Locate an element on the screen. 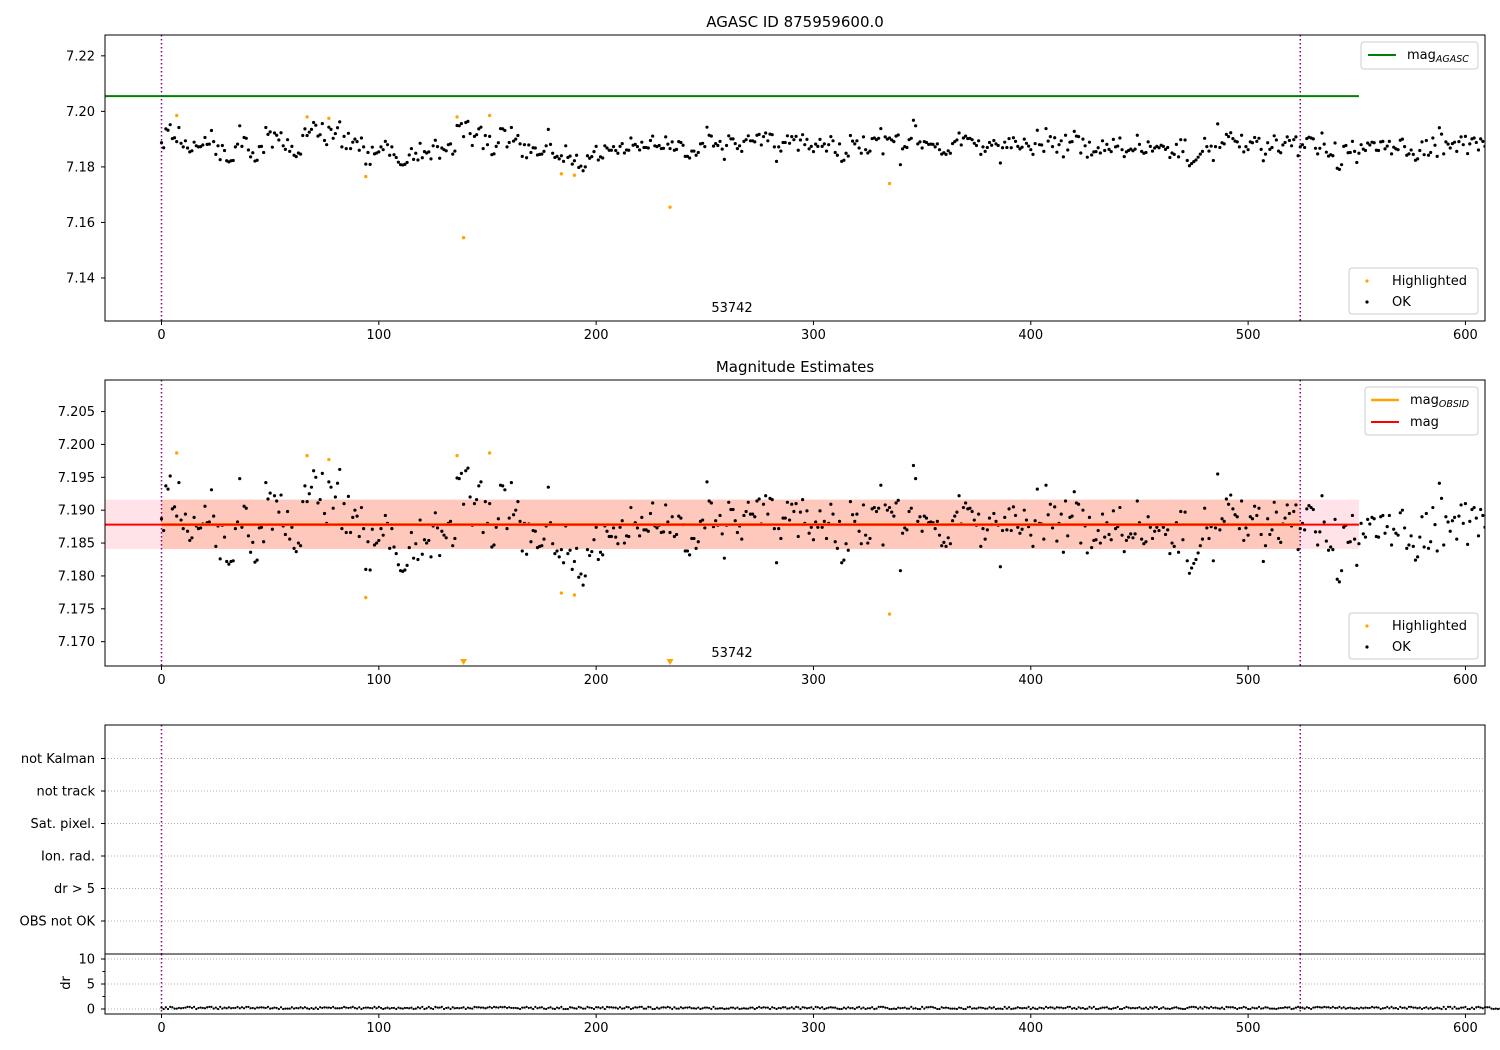 This screenshot has width=1500, height=1050. panel-dr-y-tick-label-1: 5 is located at coordinates (91, 985).